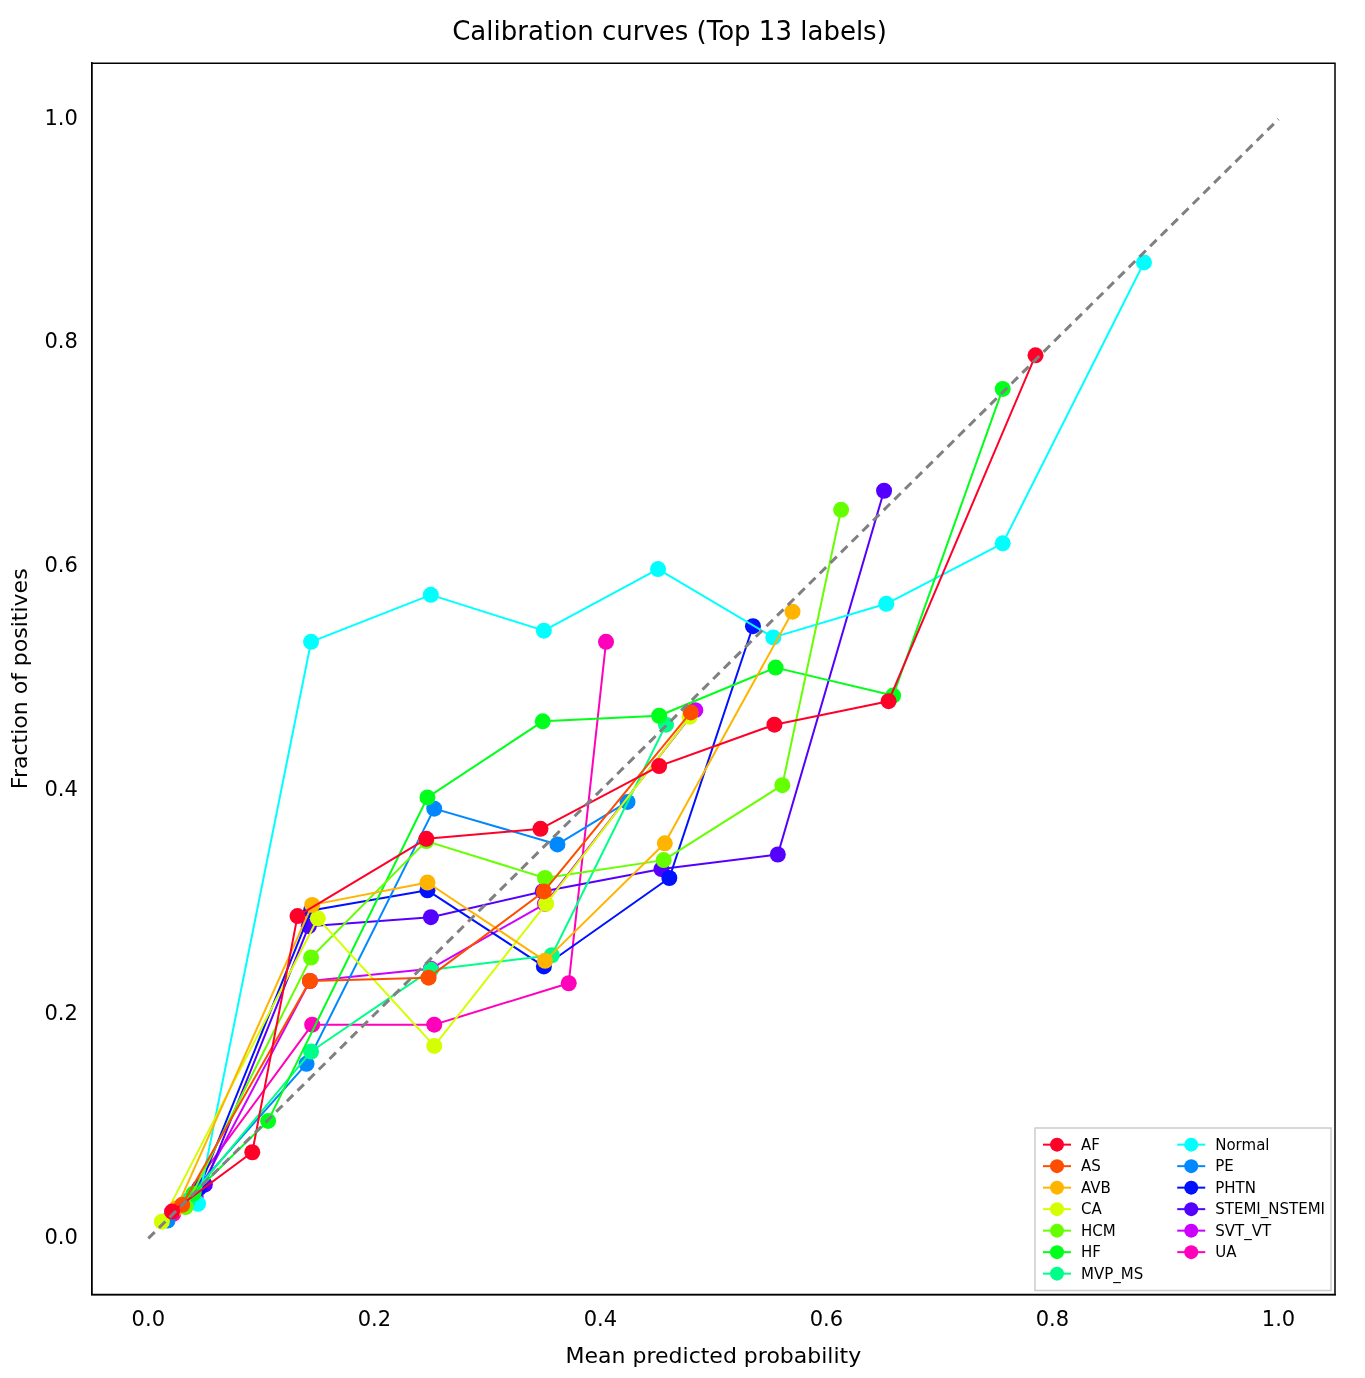  What do you see at coordinates (669, 31) in the screenshot?
I see `chart-title: Calibration curves (Top 13 labels)` at bounding box center [669, 31].